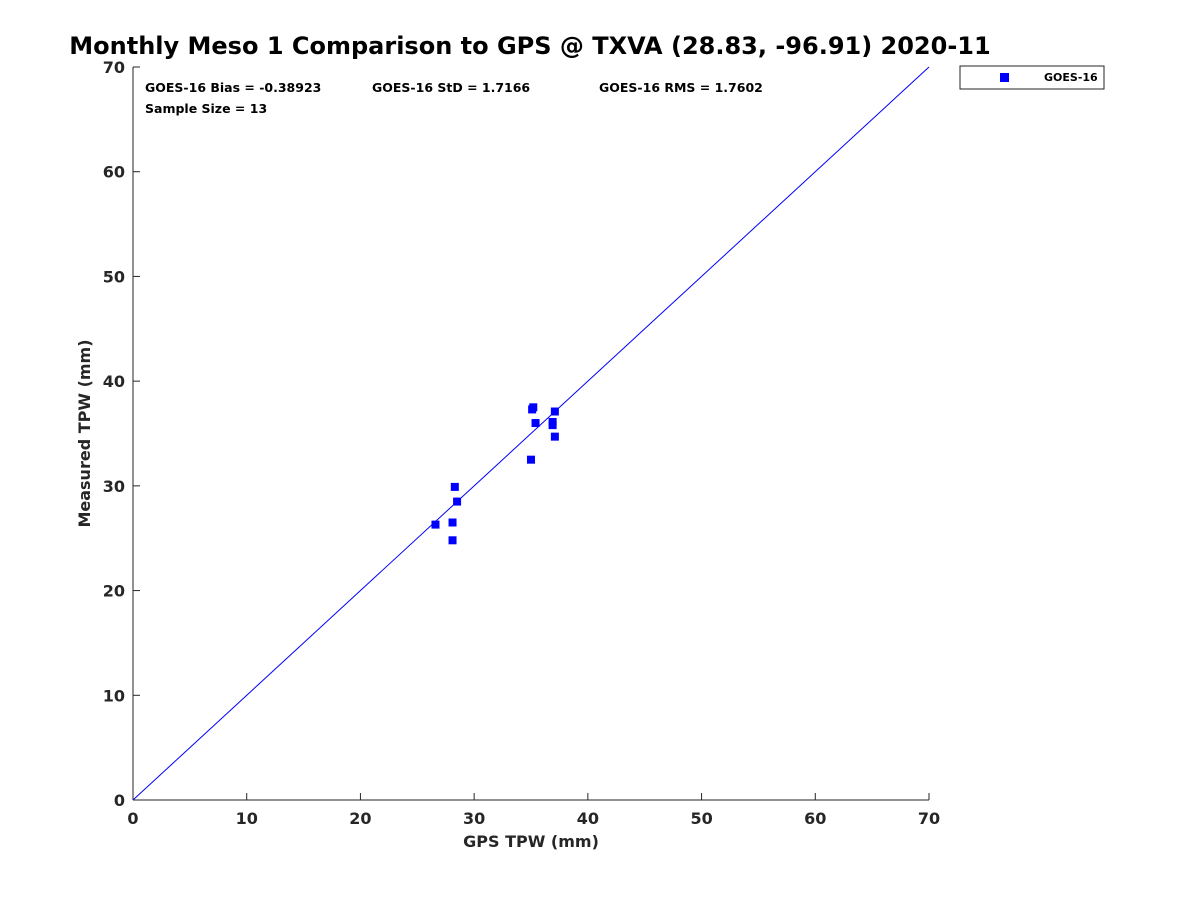 The width and height of the screenshot is (1200, 900). Describe the element at coordinates (114, 381) in the screenshot. I see `y-tick-label: 40` at that location.